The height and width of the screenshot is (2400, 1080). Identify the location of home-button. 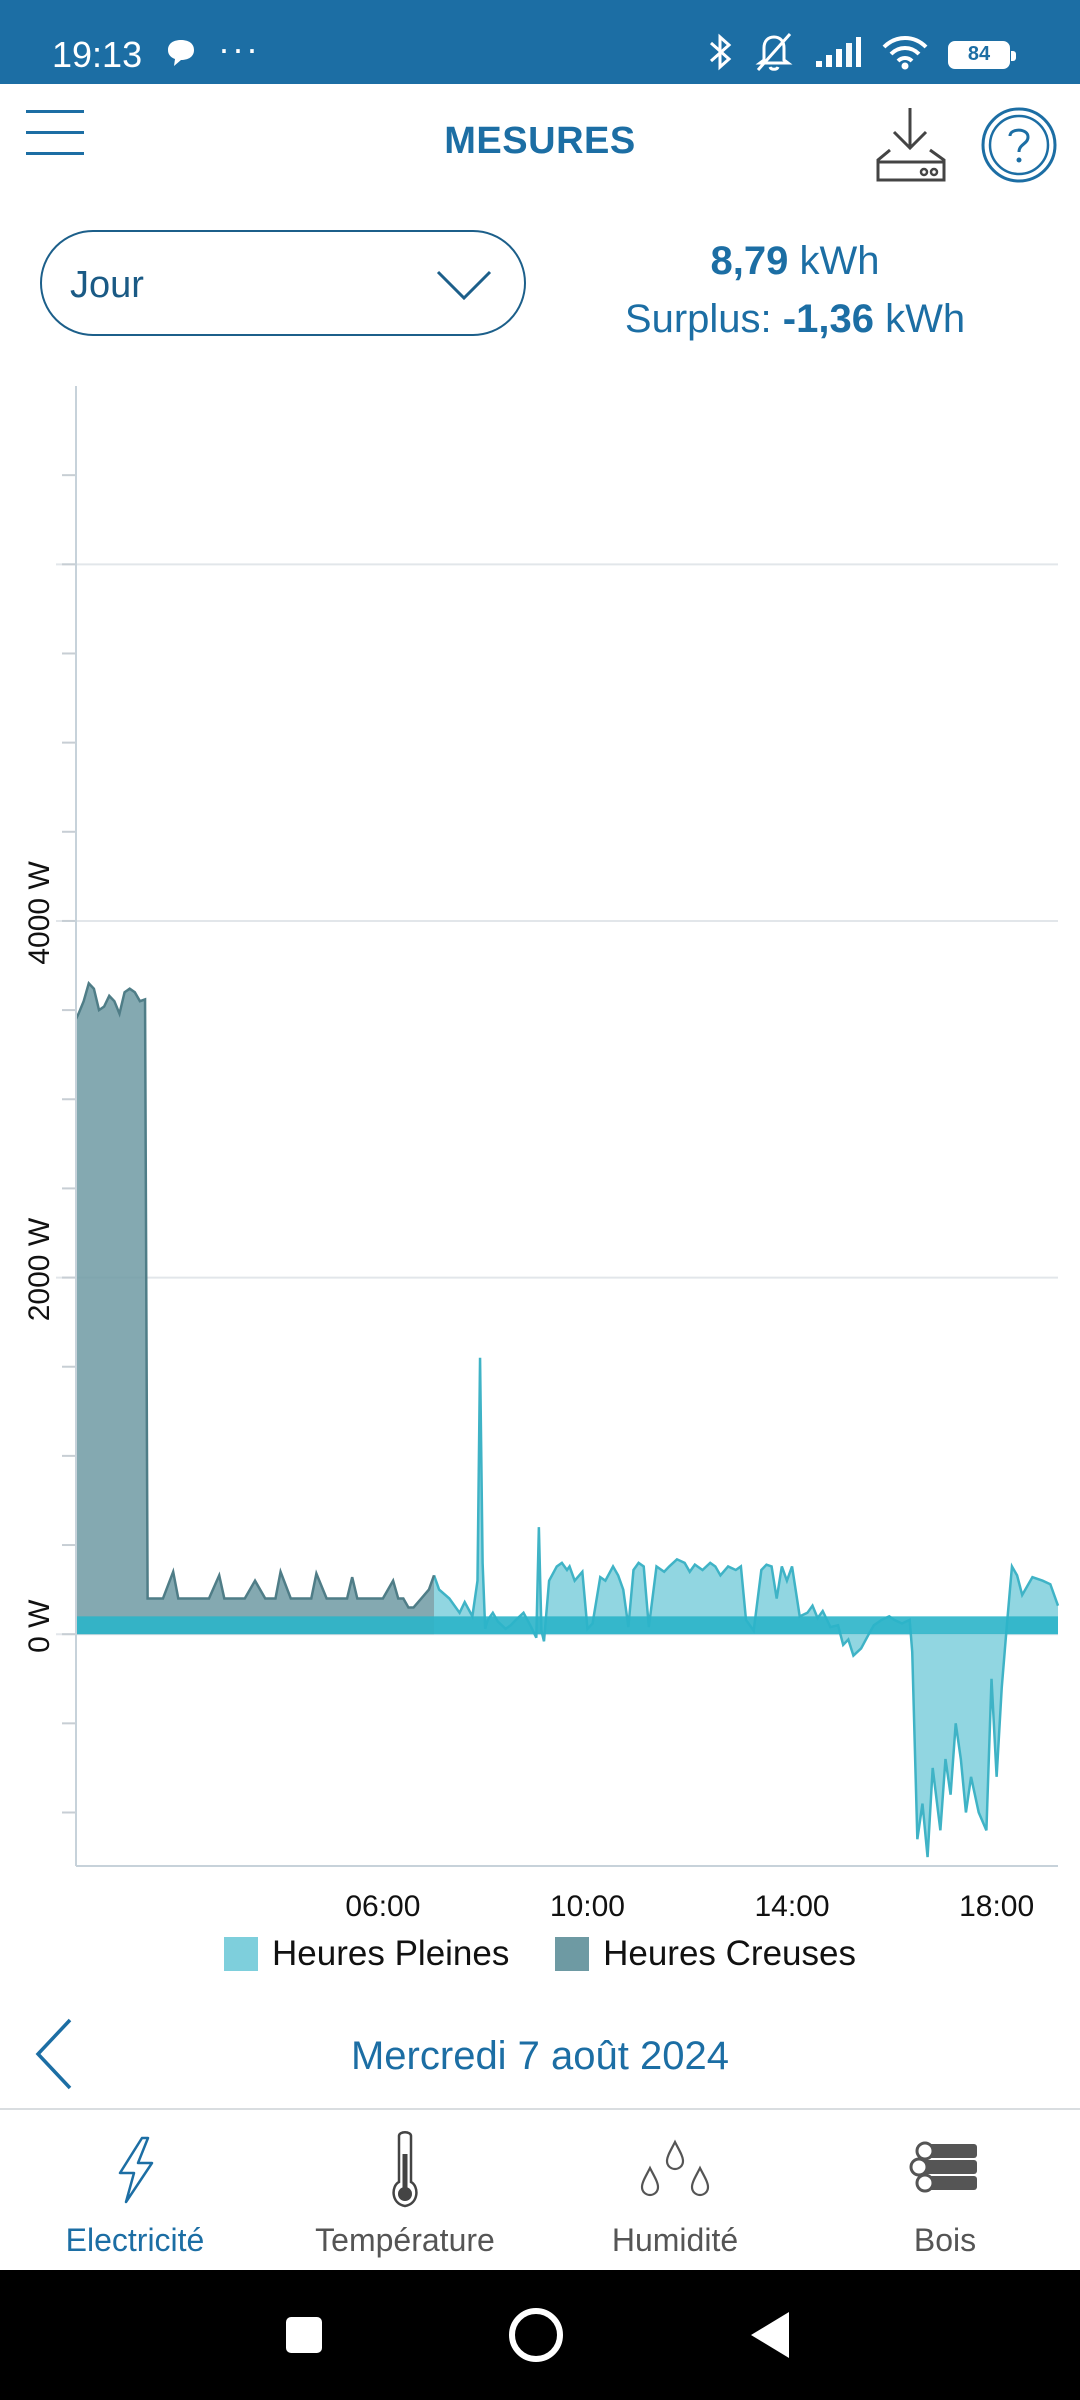
(536, 2335).